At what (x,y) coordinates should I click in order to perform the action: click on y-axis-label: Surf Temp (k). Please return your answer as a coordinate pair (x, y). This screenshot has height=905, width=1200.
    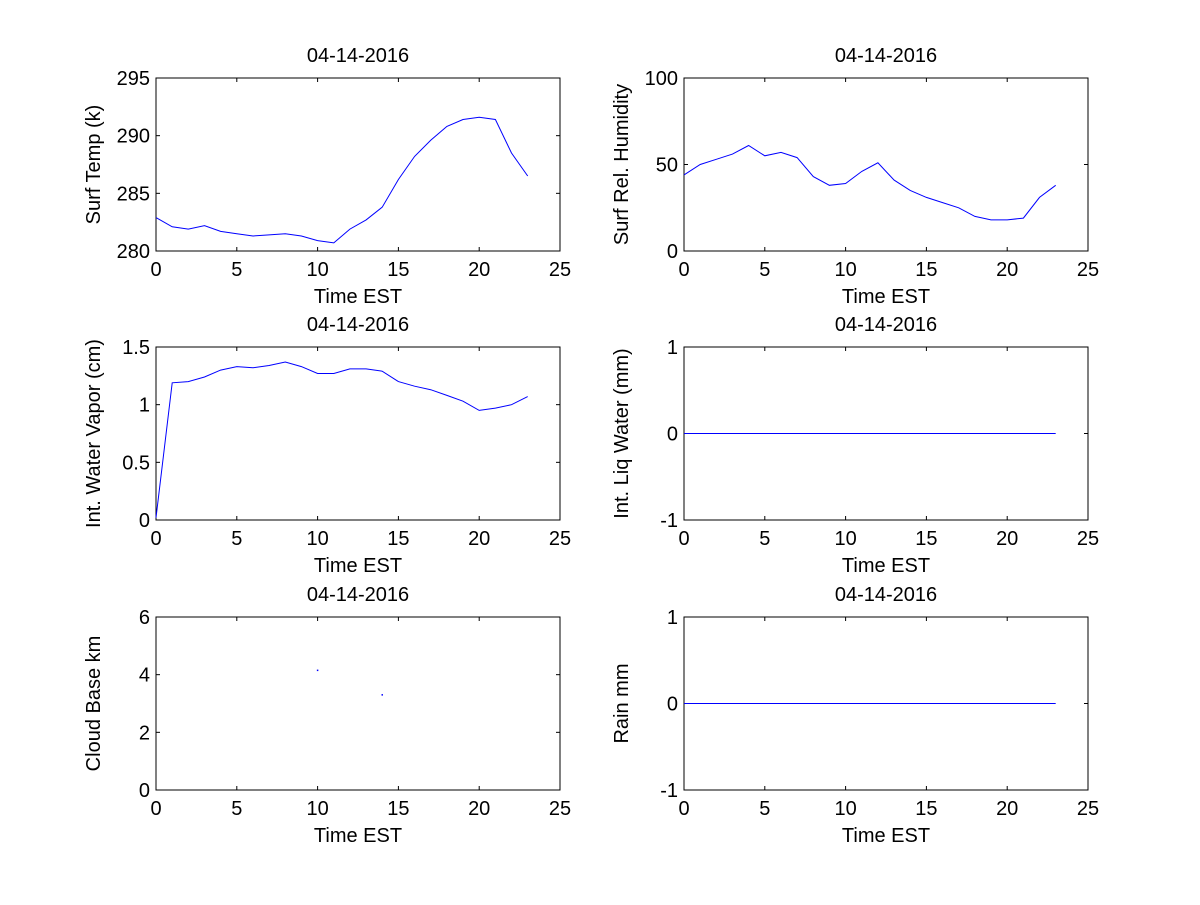
    Looking at the image, I should click on (94, 165).